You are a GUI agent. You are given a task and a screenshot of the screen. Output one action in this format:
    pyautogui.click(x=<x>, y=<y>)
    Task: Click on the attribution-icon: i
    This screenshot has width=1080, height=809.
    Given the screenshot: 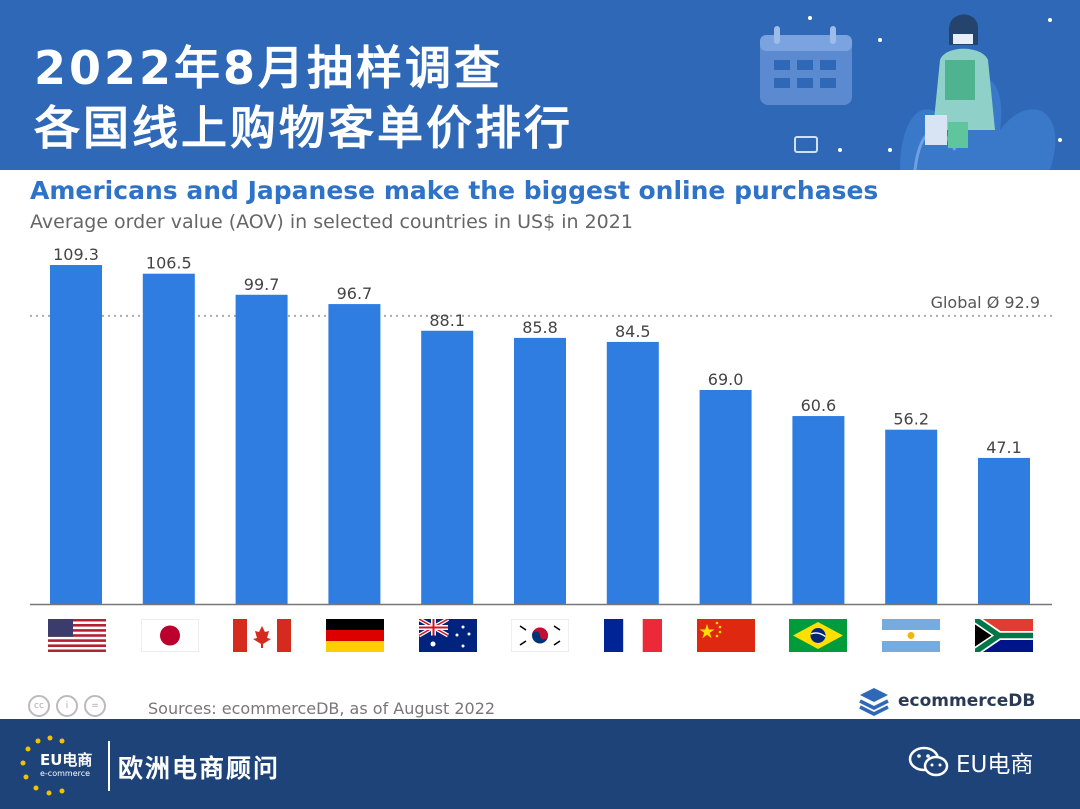 What is the action you would take?
    pyautogui.click(x=67, y=706)
    